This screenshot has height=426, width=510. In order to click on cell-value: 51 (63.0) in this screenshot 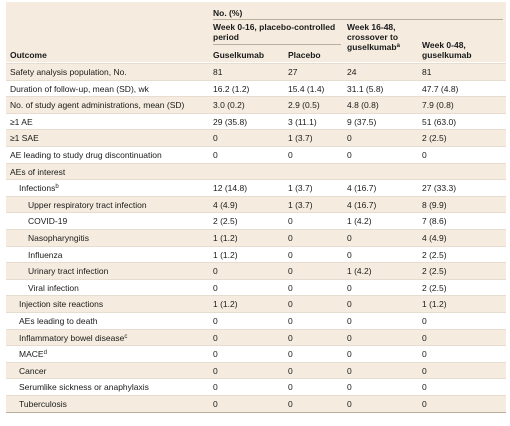, I will do `click(439, 121)`.